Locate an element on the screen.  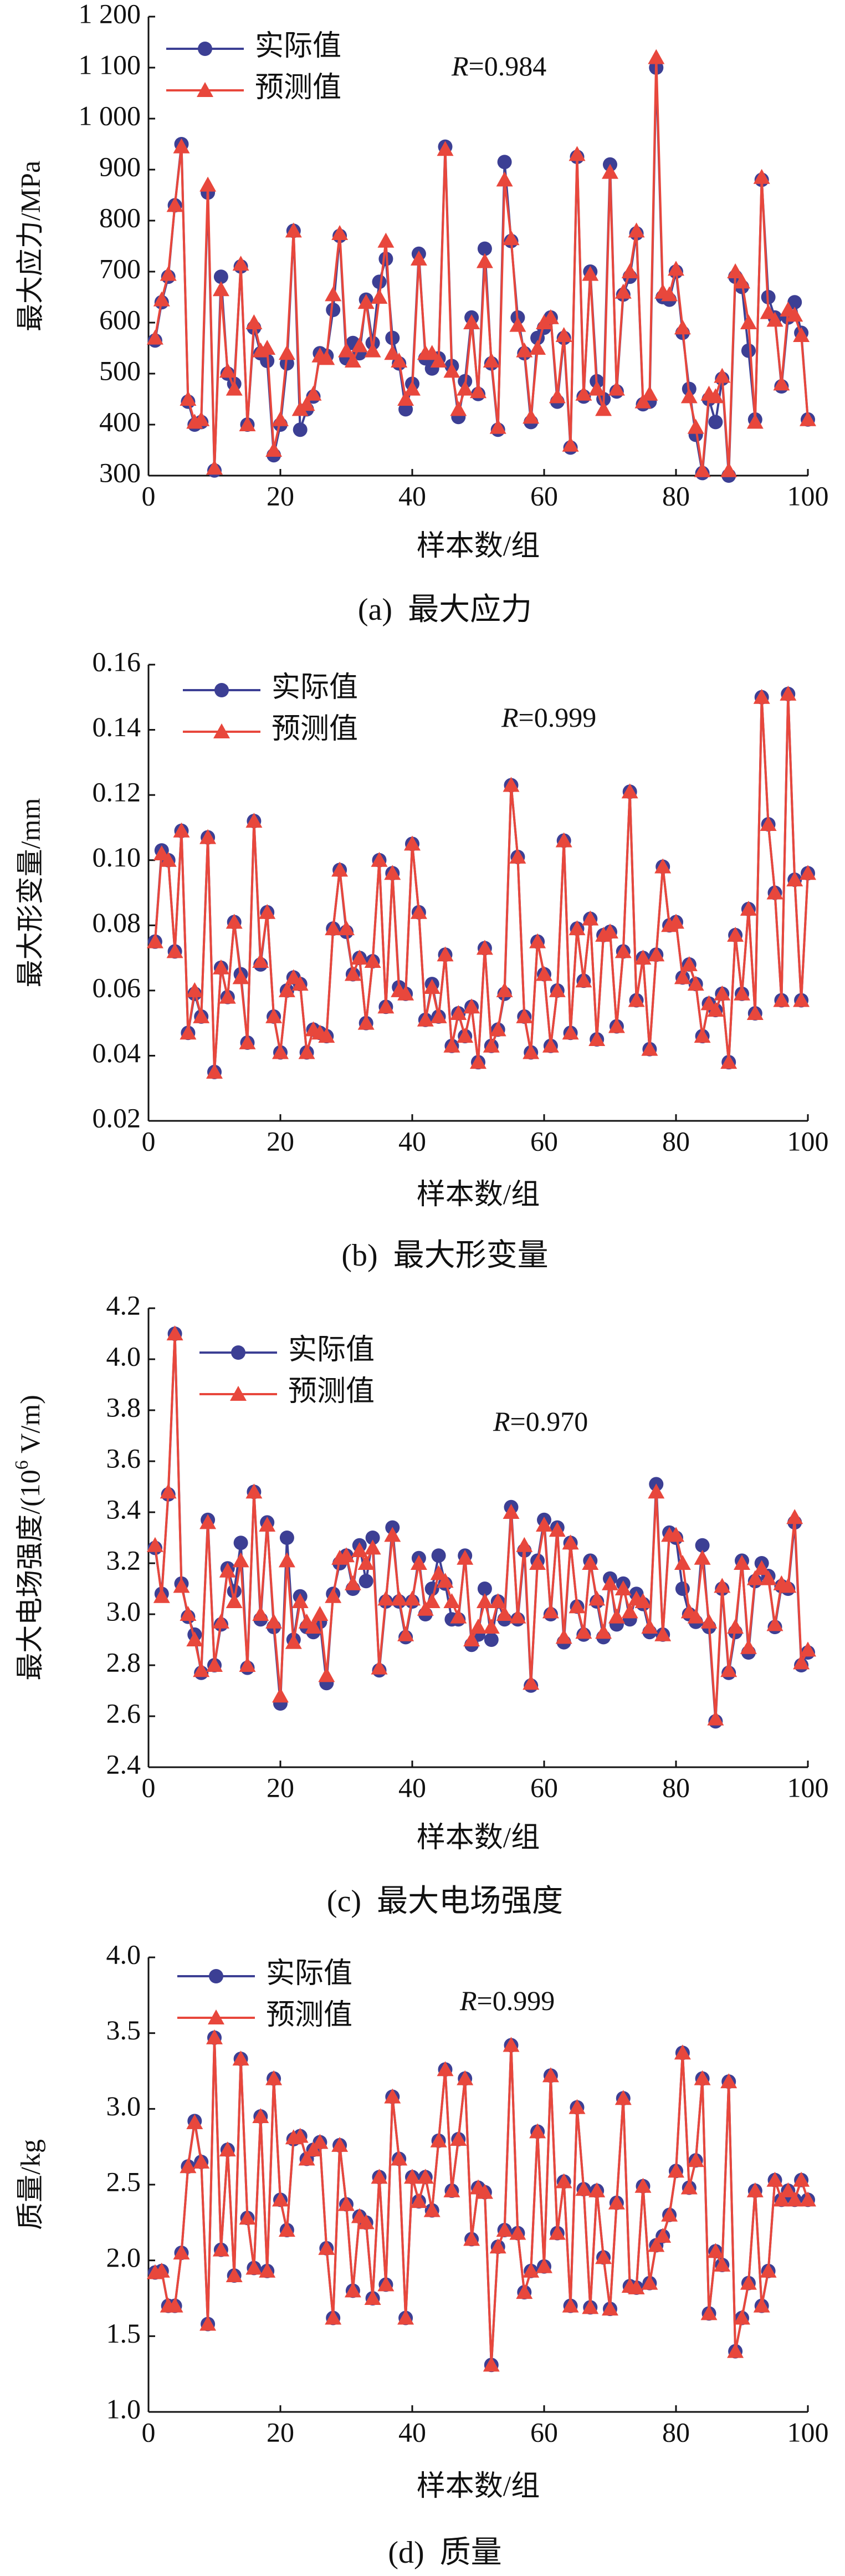
x-tick-label: 40 is located at coordinates (412, 495).